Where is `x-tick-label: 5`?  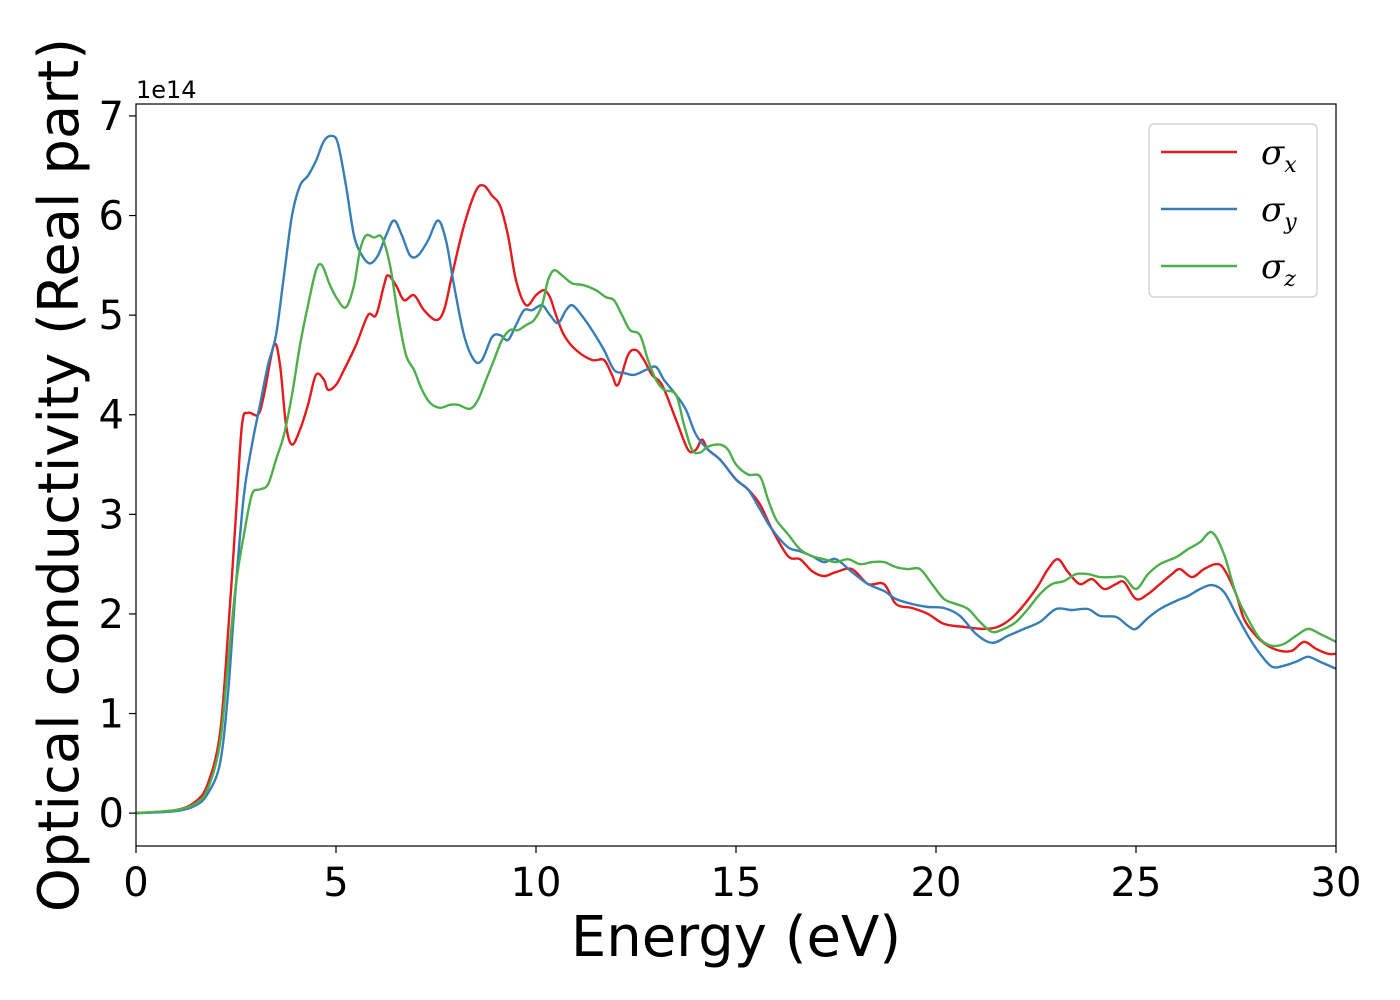 x-tick-label: 5 is located at coordinates (335, 883).